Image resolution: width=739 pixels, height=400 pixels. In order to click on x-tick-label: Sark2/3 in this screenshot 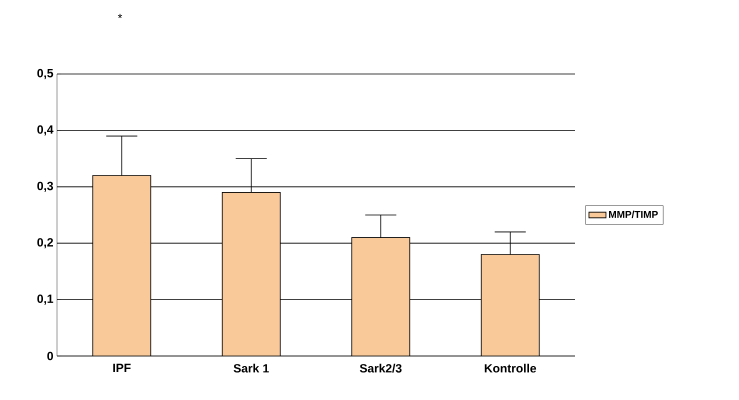, I will do `click(381, 368)`.